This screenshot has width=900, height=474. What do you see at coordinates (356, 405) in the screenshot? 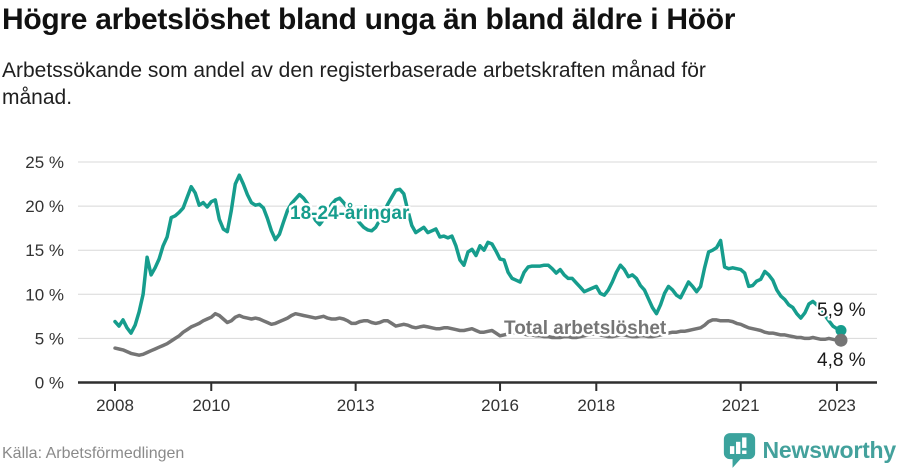
I see `x-axis-tick-label: 2013` at bounding box center [356, 405].